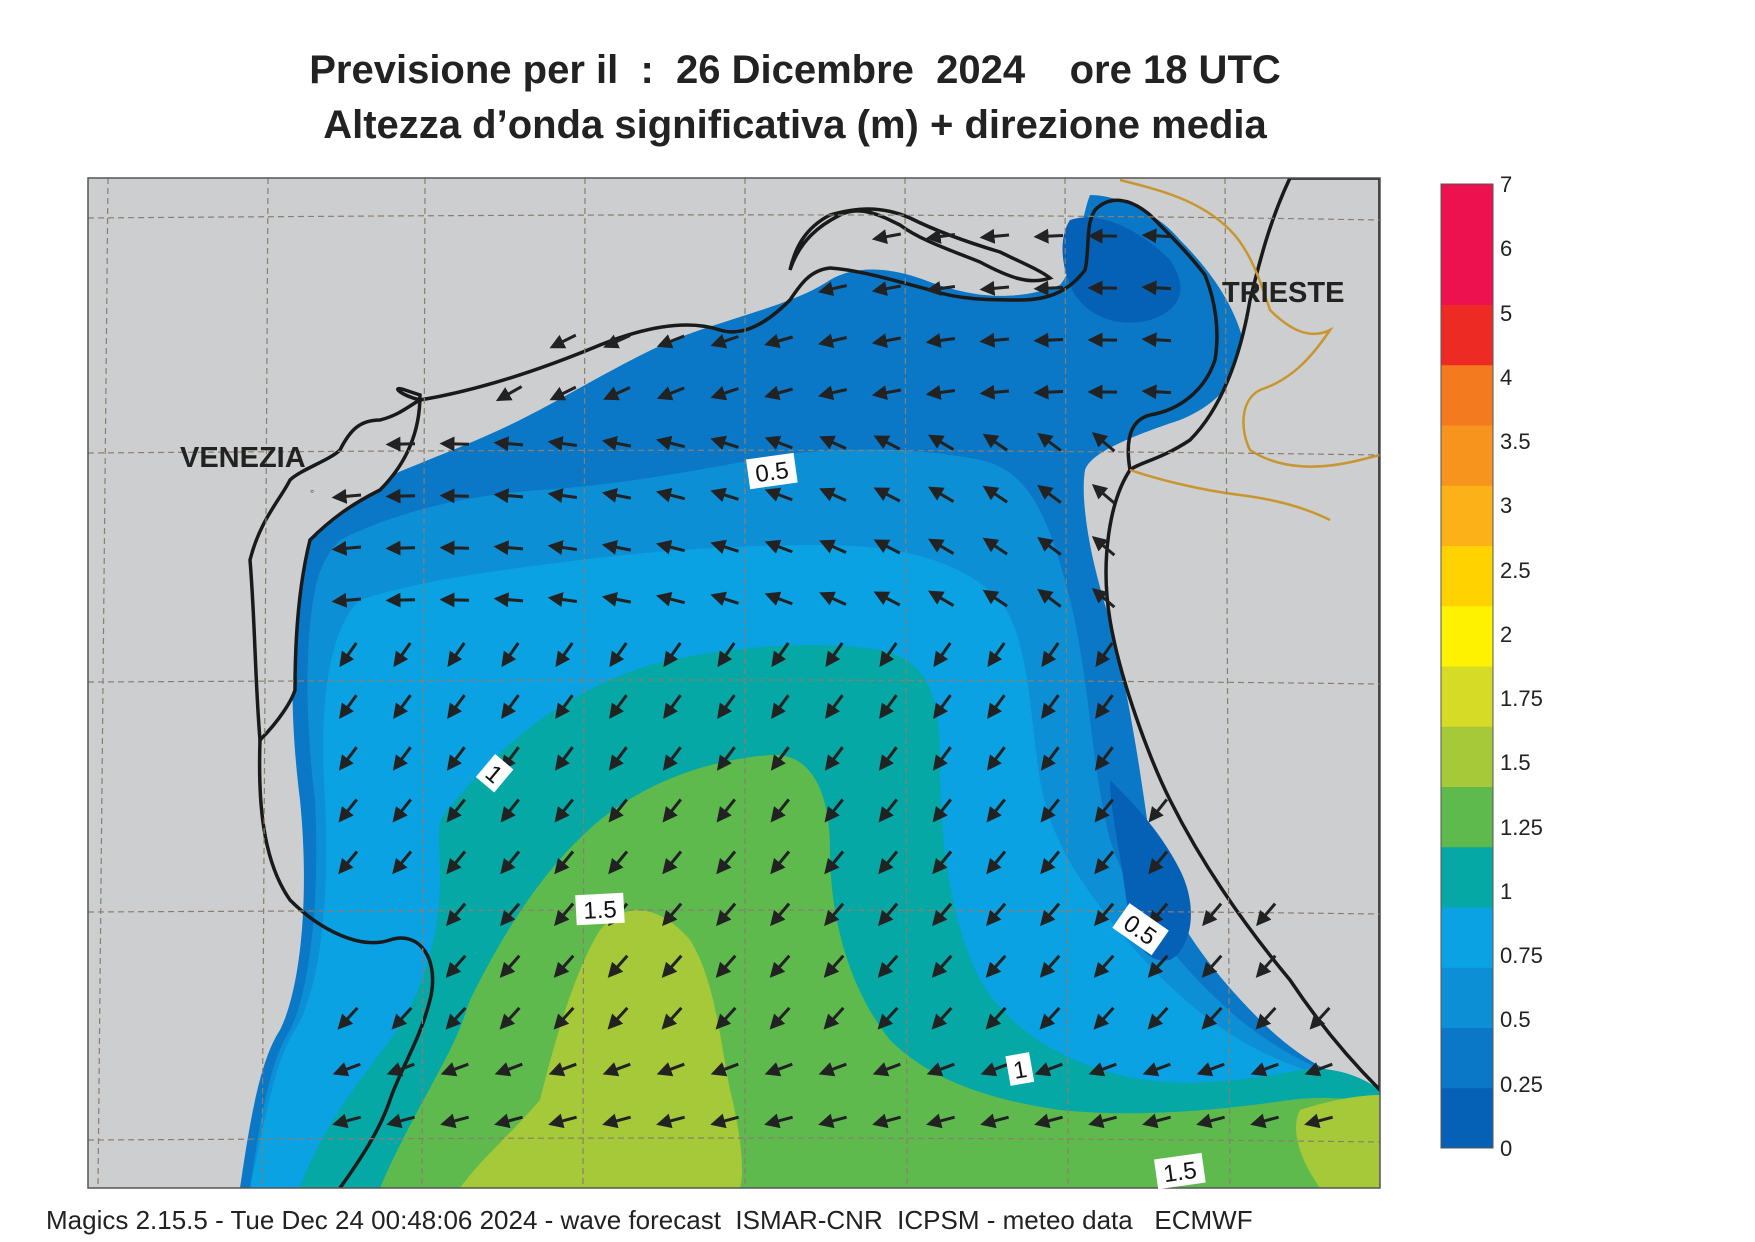 The height and width of the screenshot is (1242, 1755). What do you see at coordinates (1521, 698) in the screenshot?
I see `legend-label: 1.75` at bounding box center [1521, 698].